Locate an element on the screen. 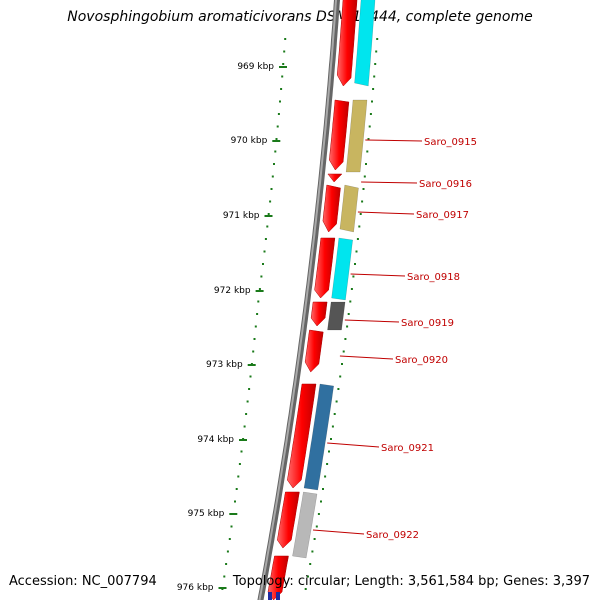 This screenshot has height=600, width=600. kbp-tick-label: 976 kbp is located at coordinates (195, 588).